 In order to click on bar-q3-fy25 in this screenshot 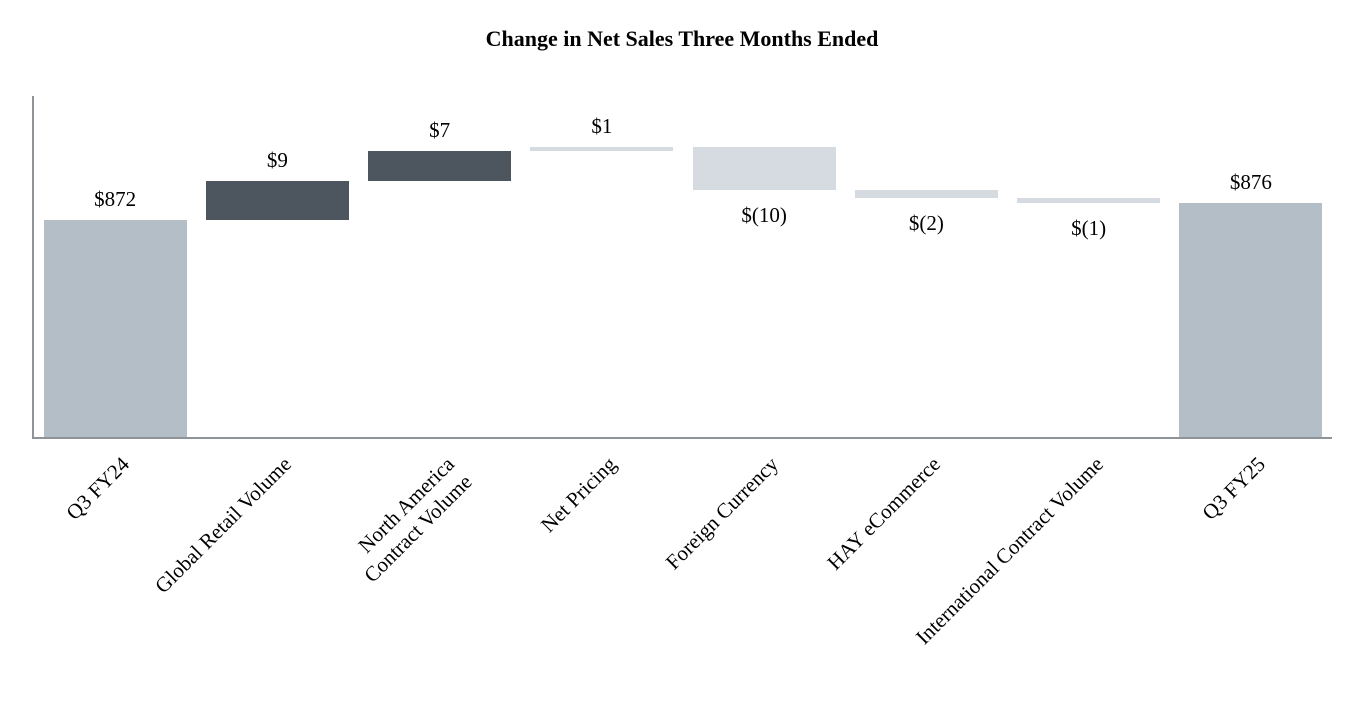, I will do `click(1251, 319)`.